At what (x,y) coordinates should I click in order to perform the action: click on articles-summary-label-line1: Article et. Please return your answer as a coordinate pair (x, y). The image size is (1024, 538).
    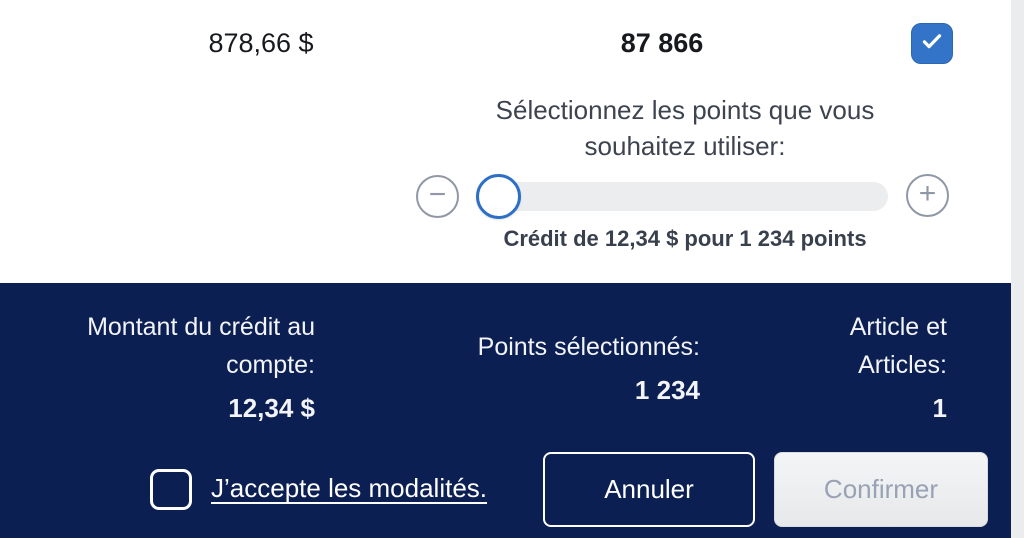
    Looking at the image, I should click on (898, 327).